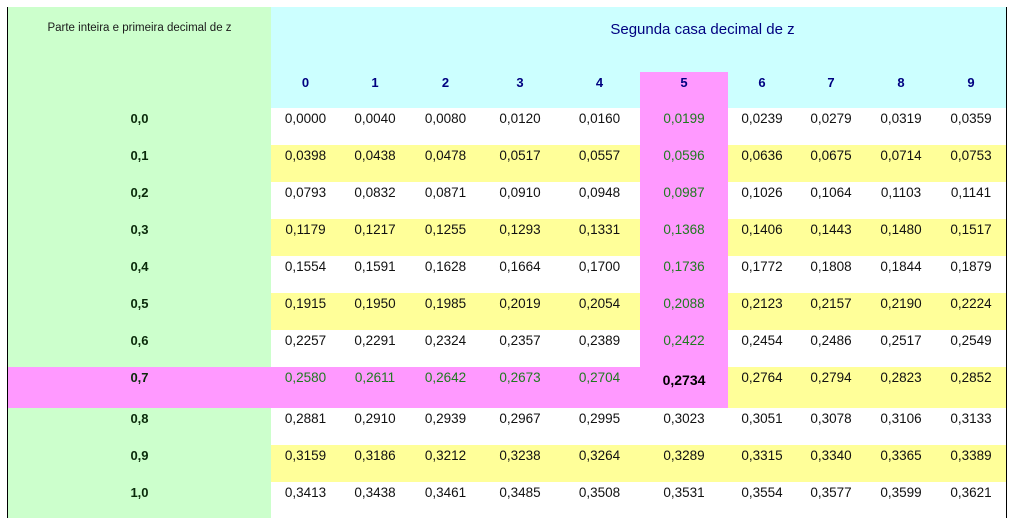 The image size is (1011, 523). I want to click on highlight-column, so click(684, 240).